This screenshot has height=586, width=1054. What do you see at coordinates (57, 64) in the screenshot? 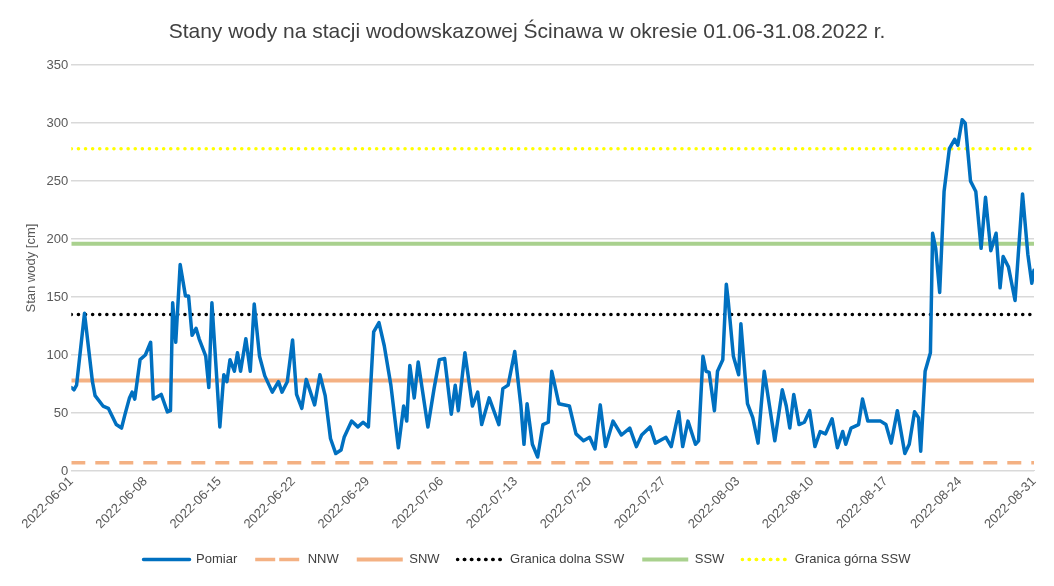
I see `y-tick-label: 350` at bounding box center [57, 64].